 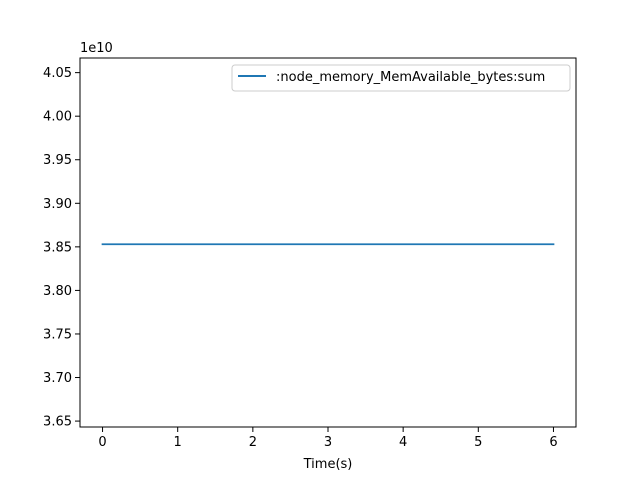 What do you see at coordinates (410, 77) in the screenshot?
I see `legend-entry-label: :node_memory_MemAvailable_bytes:sum` at bounding box center [410, 77].